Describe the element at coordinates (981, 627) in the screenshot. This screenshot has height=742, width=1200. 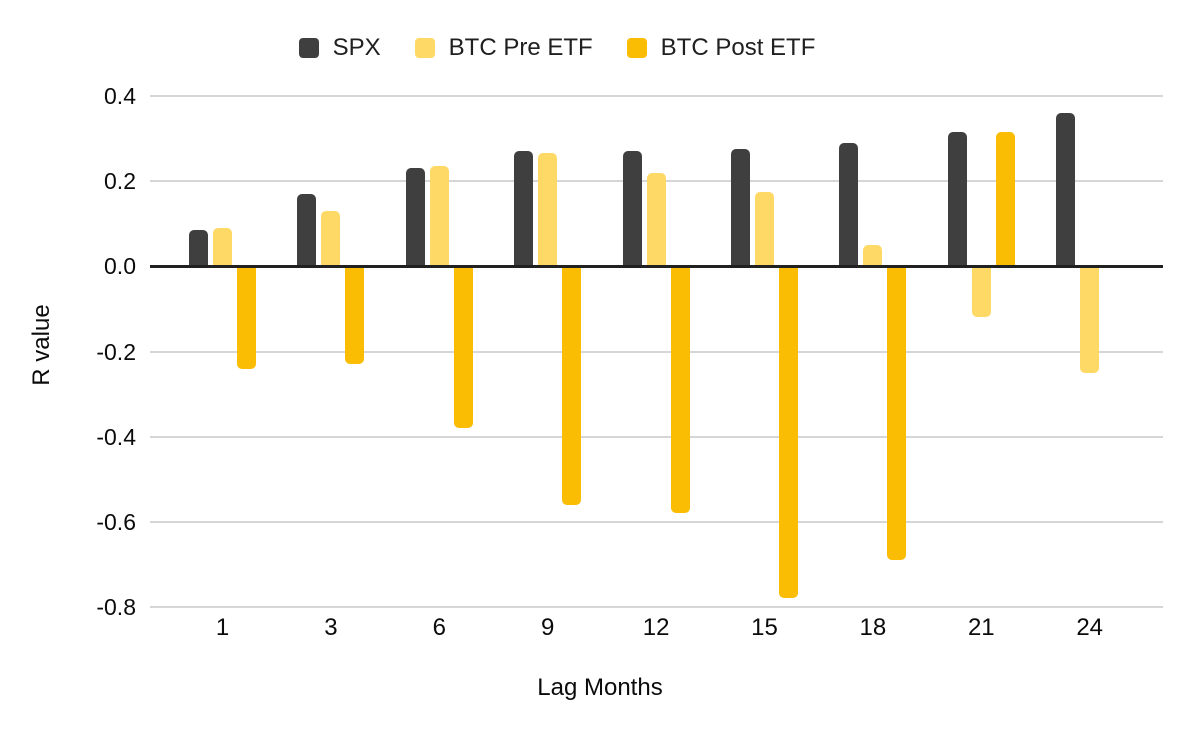
I see `x-tick-label-21: 21` at that location.